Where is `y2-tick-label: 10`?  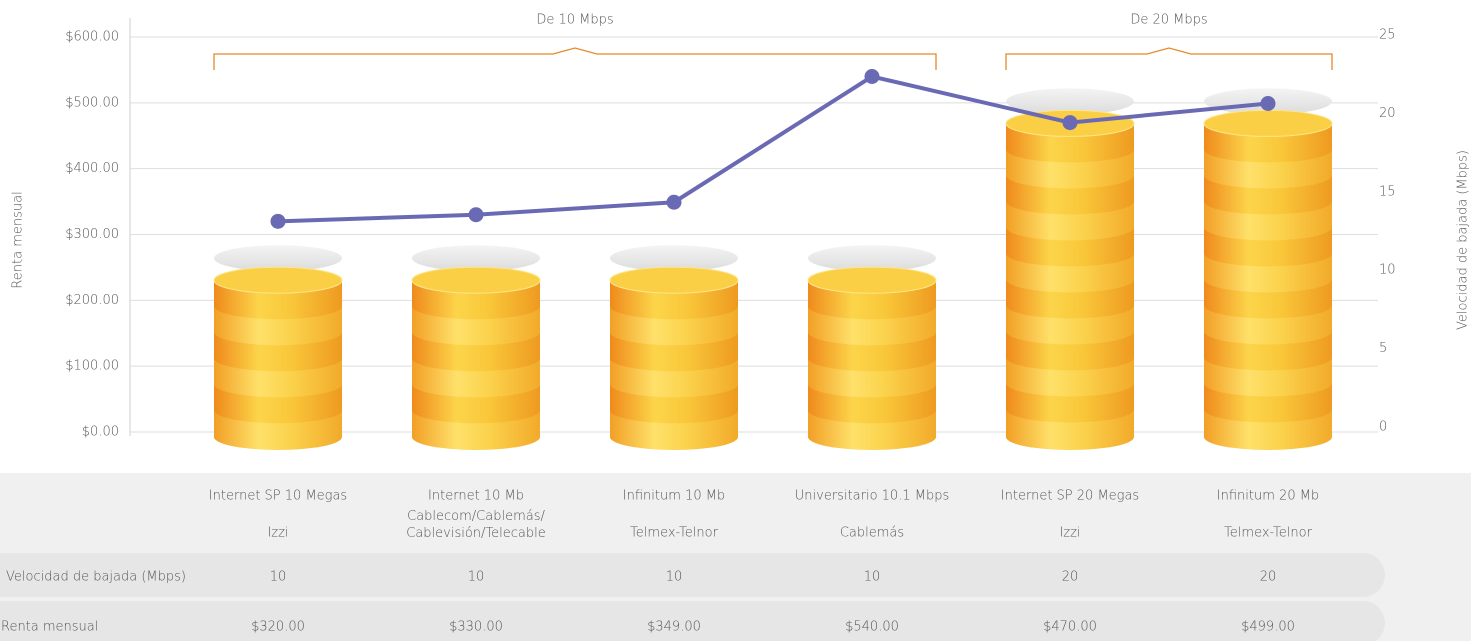 y2-tick-label: 10 is located at coordinates (1387, 270).